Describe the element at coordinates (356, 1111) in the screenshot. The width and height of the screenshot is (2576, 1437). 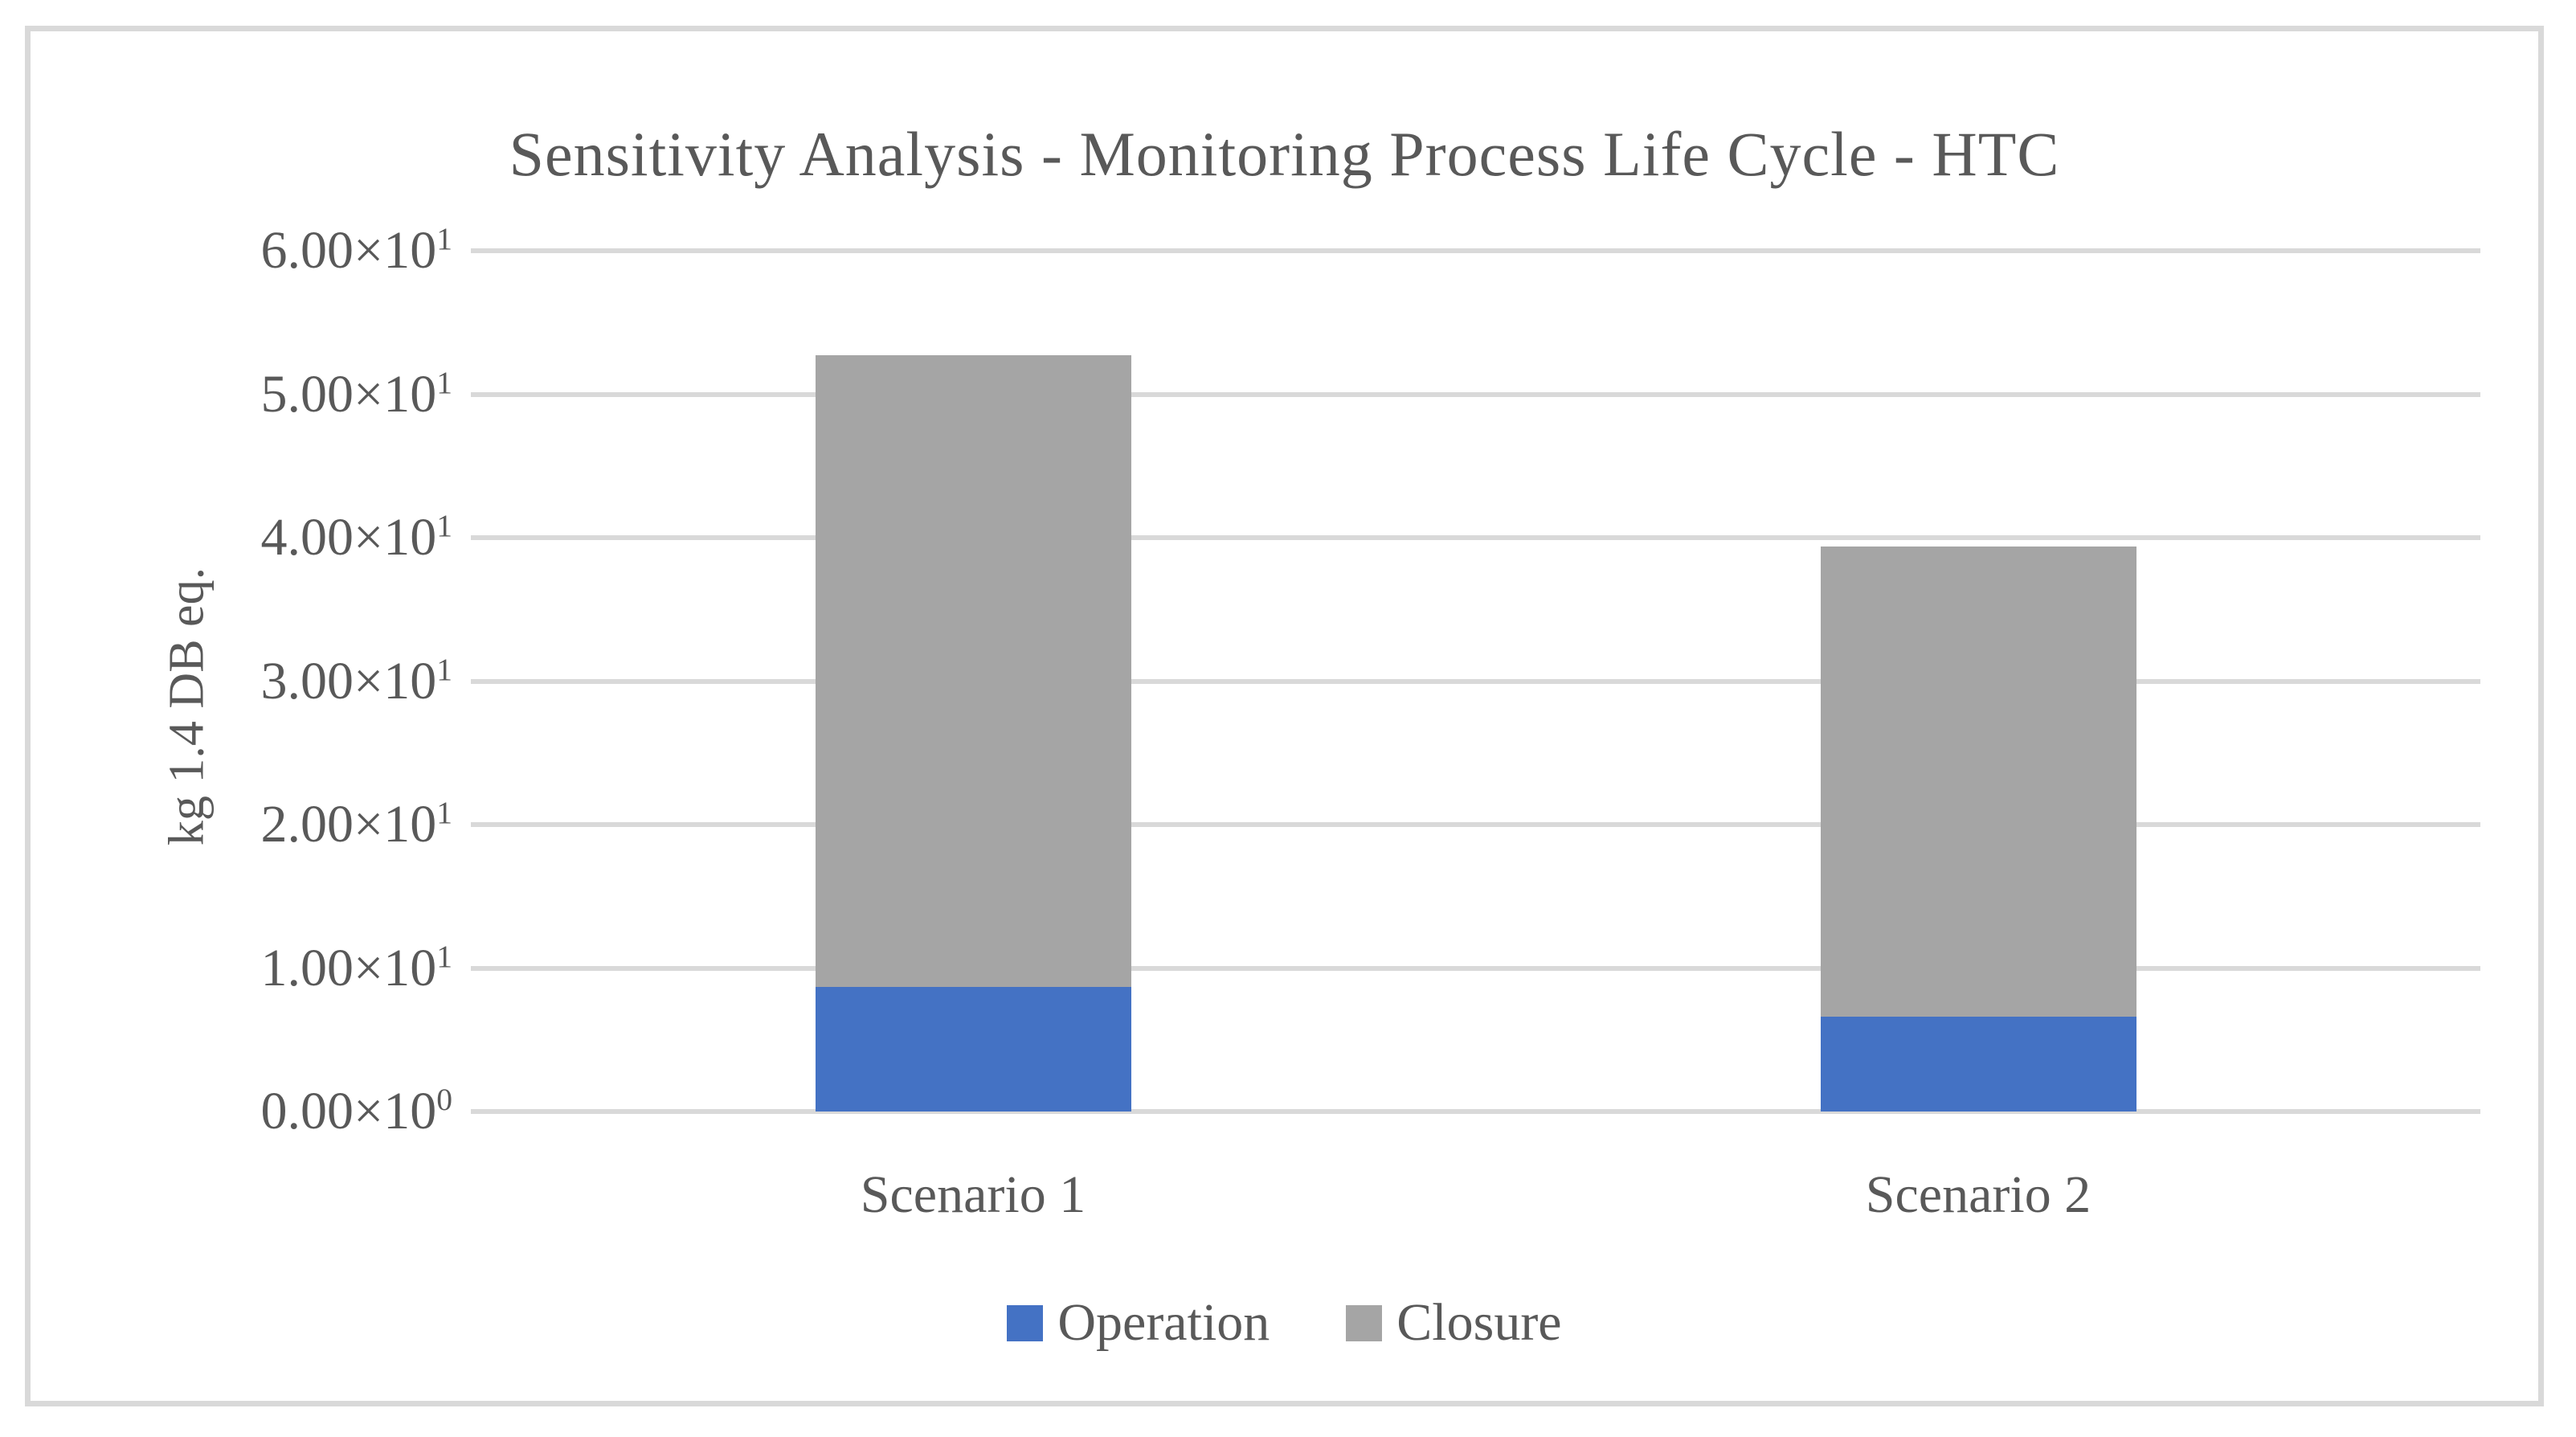
I see `y-tick-label: 0.00×100` at that location.